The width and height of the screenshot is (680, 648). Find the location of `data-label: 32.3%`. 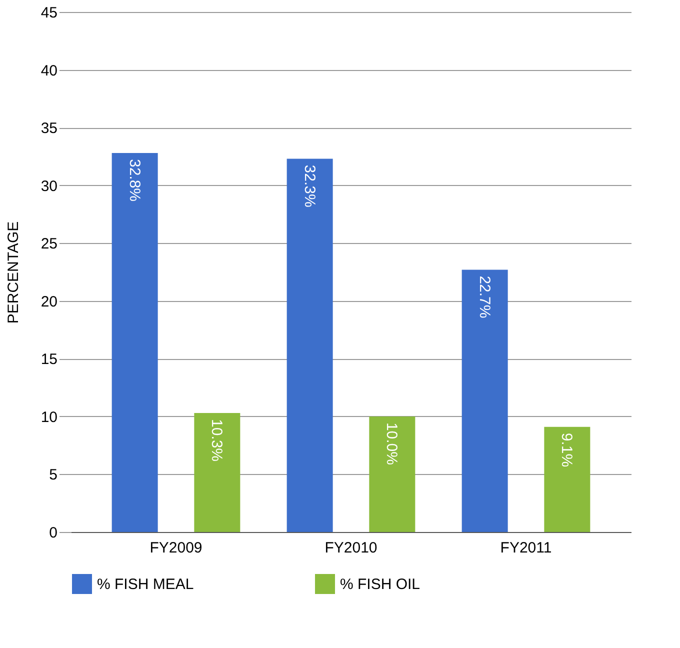

data-label: 32.3% is located at coordinates (309, 186).